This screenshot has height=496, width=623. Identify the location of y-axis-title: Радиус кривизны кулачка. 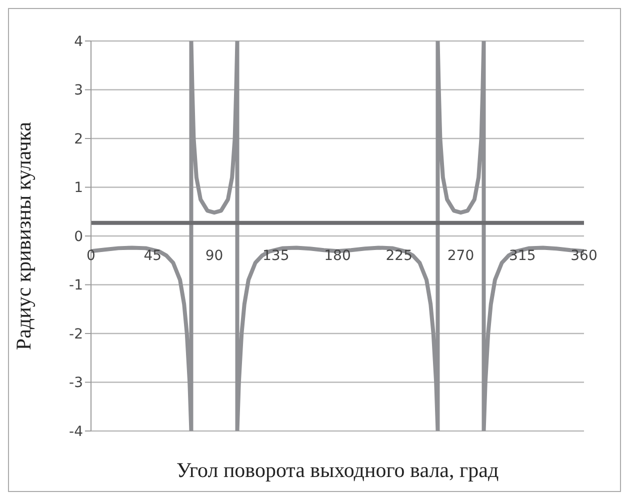
(23, 235).